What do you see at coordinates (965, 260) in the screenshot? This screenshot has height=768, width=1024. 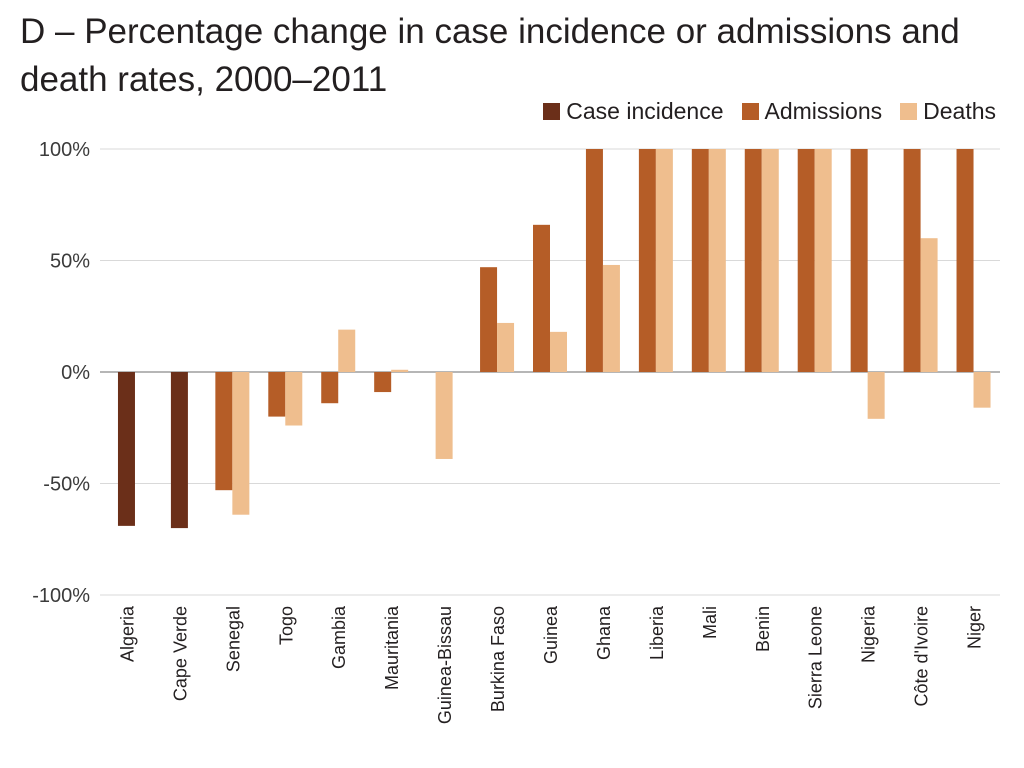 I see `bar-niger-admissions` at bounding box center [965, 260].